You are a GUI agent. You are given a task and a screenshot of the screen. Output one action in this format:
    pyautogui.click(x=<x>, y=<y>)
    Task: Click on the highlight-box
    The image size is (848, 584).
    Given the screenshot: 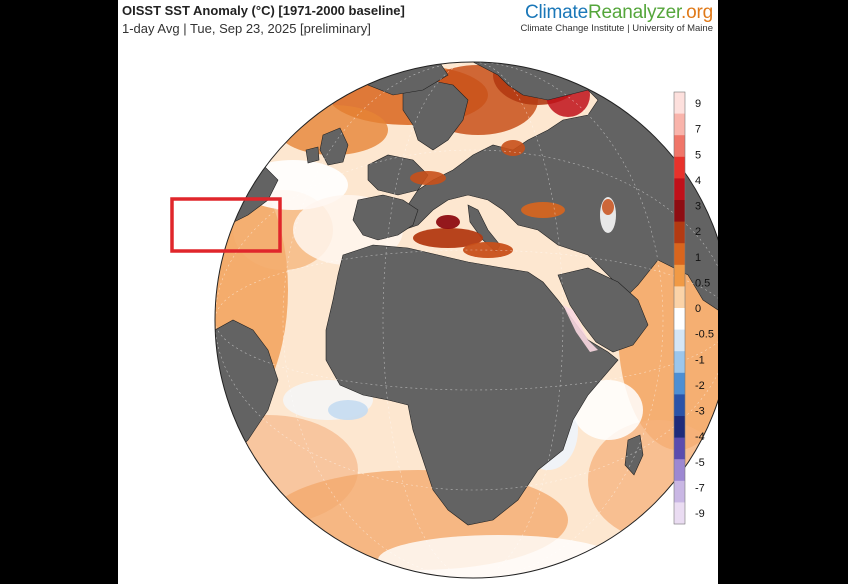 What is the action you would take?
    pyautogui.click(x=226, y=225)
    